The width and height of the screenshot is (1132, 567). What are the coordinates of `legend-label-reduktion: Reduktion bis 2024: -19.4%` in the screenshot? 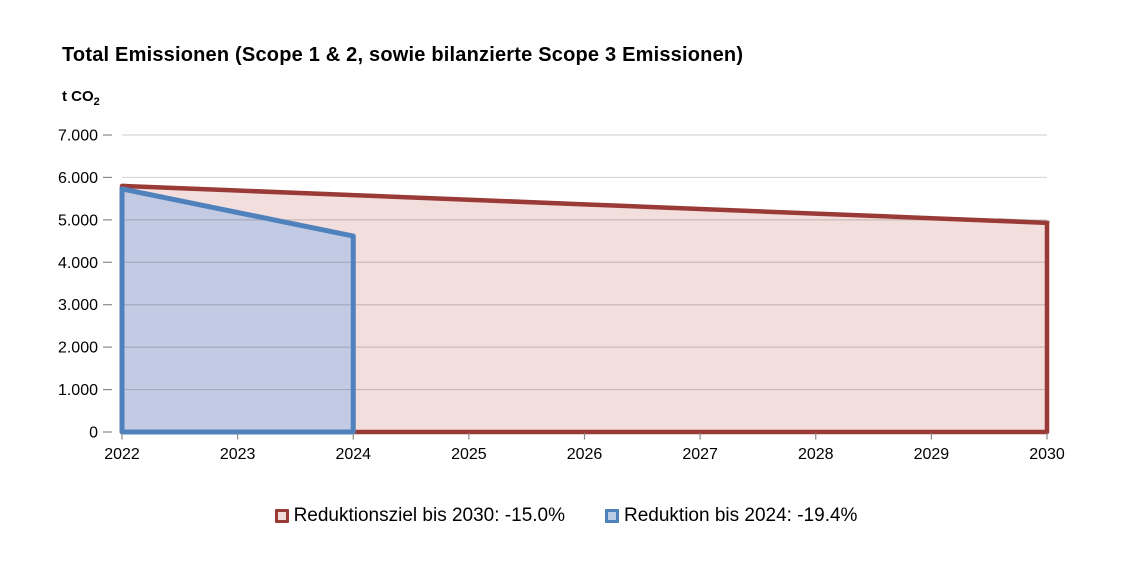 It's located at (741, 515).